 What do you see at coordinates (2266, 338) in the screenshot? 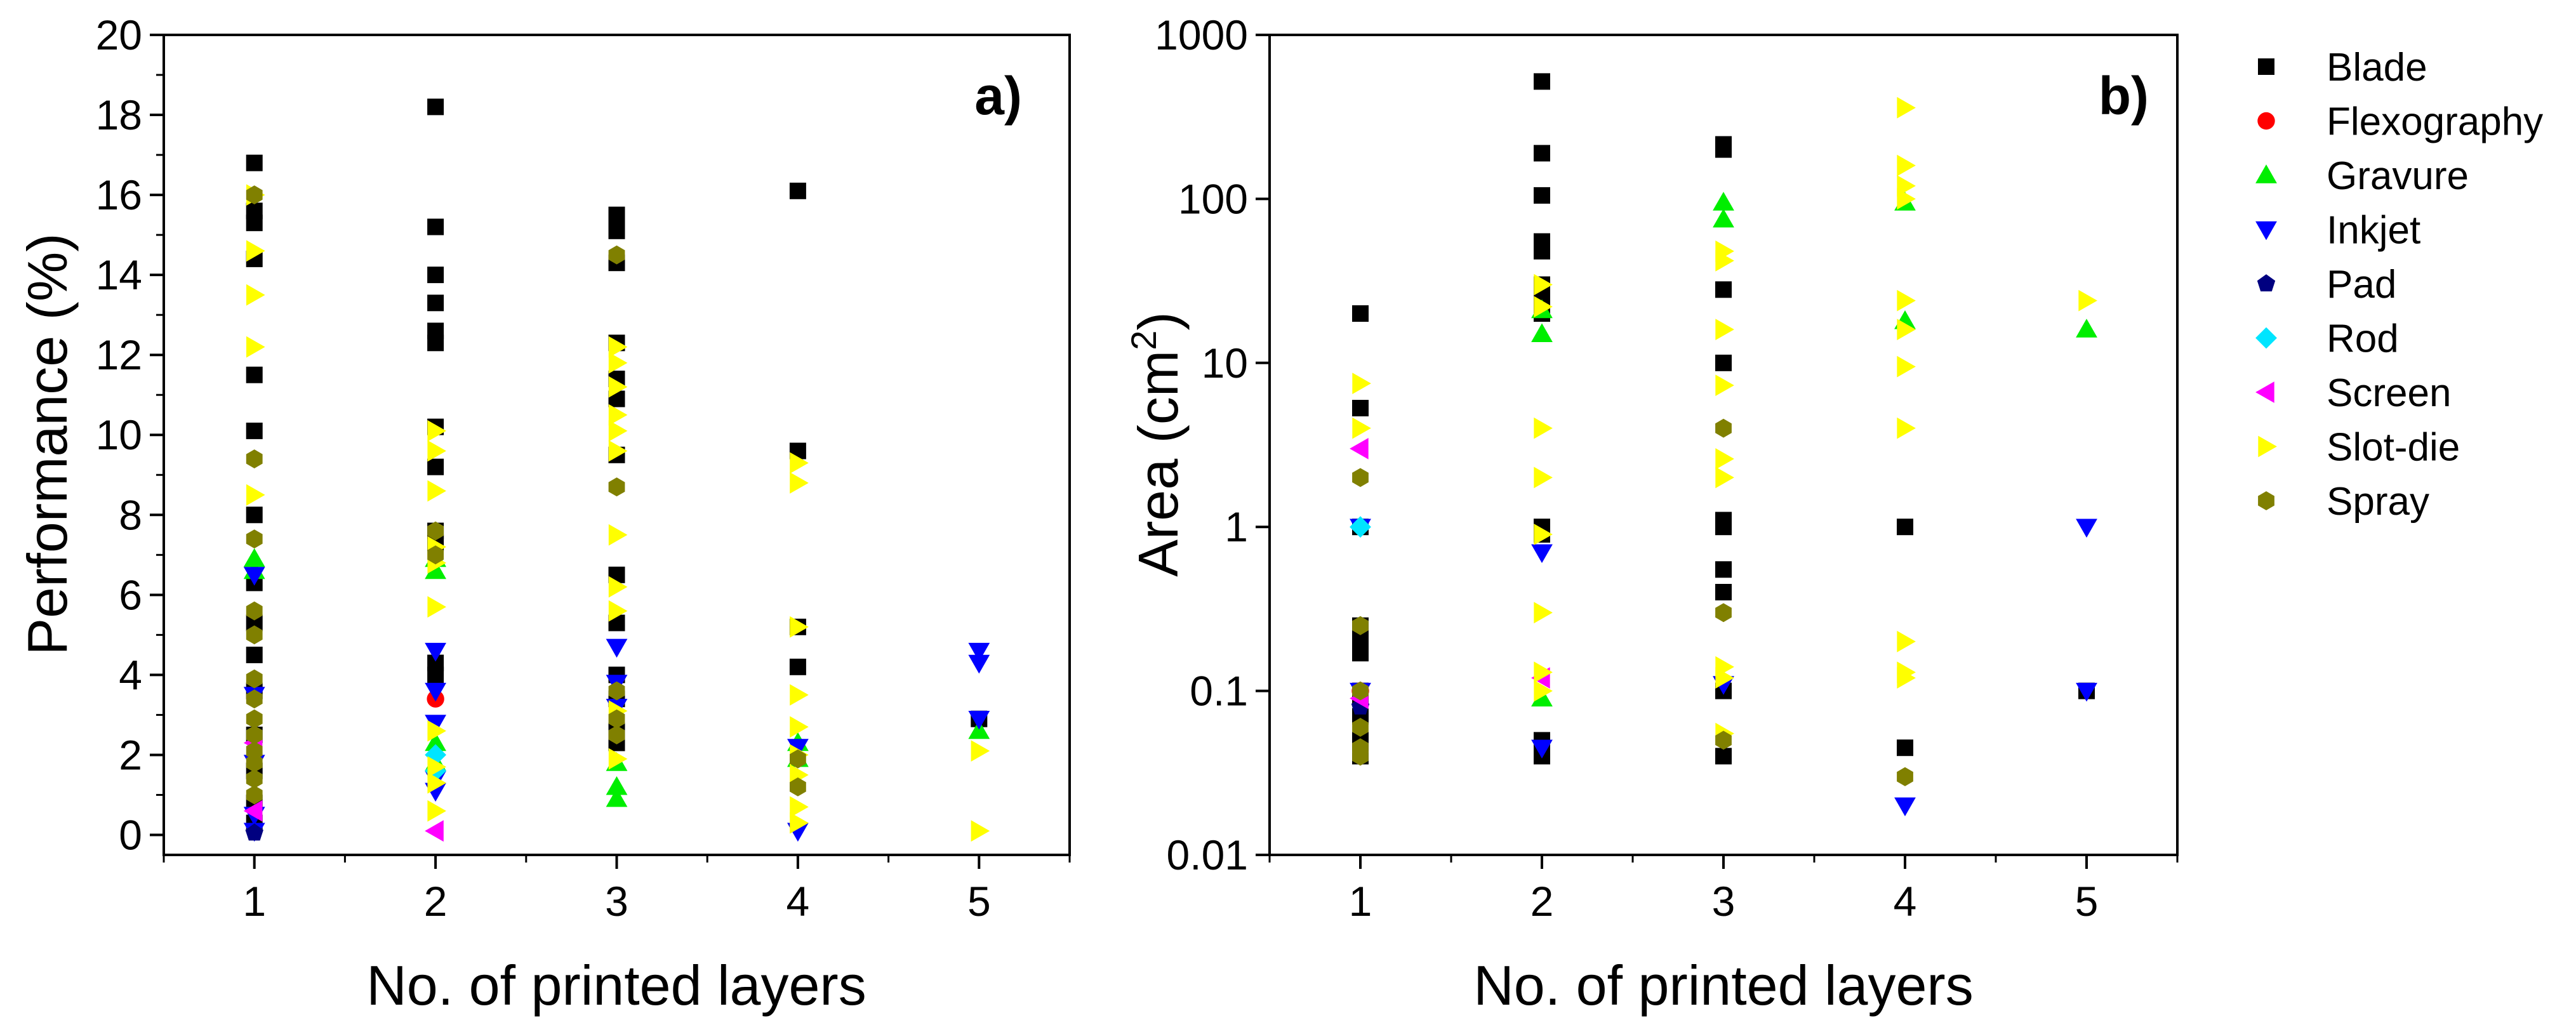
I see `legend-marker-rod` at bounding box center [2266, 338].